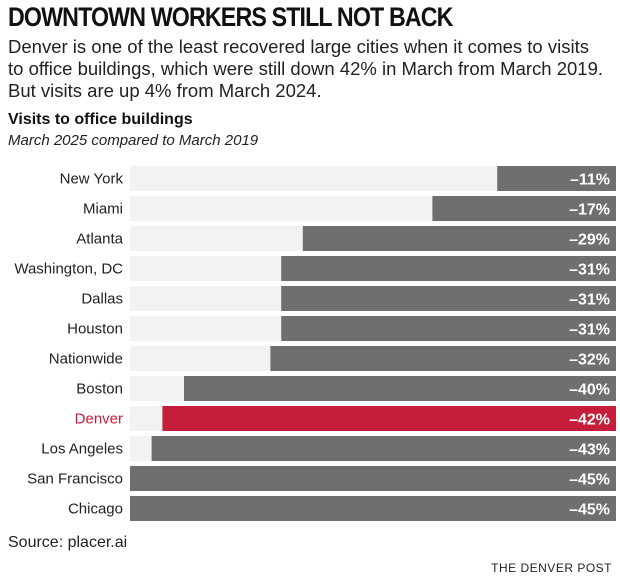  I want to click on category-label-new-york: New York, so click(92, 179).